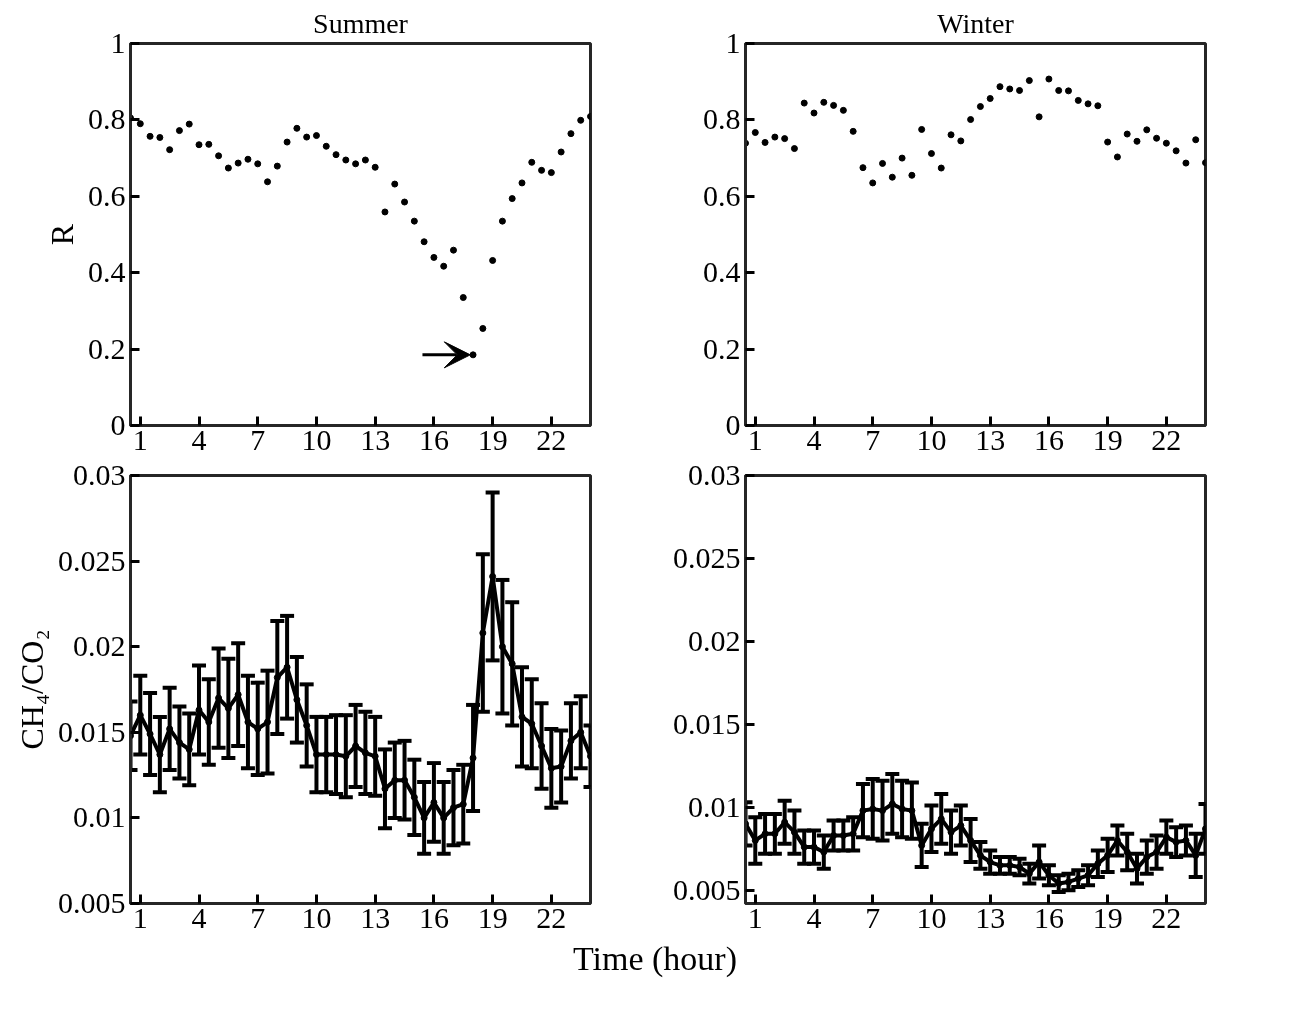 The width and height of the screenshot is (1289, 1030). Describe the element at coordinates (976, 23) in the screenshot. I see `chart-title: Winter` at that location.